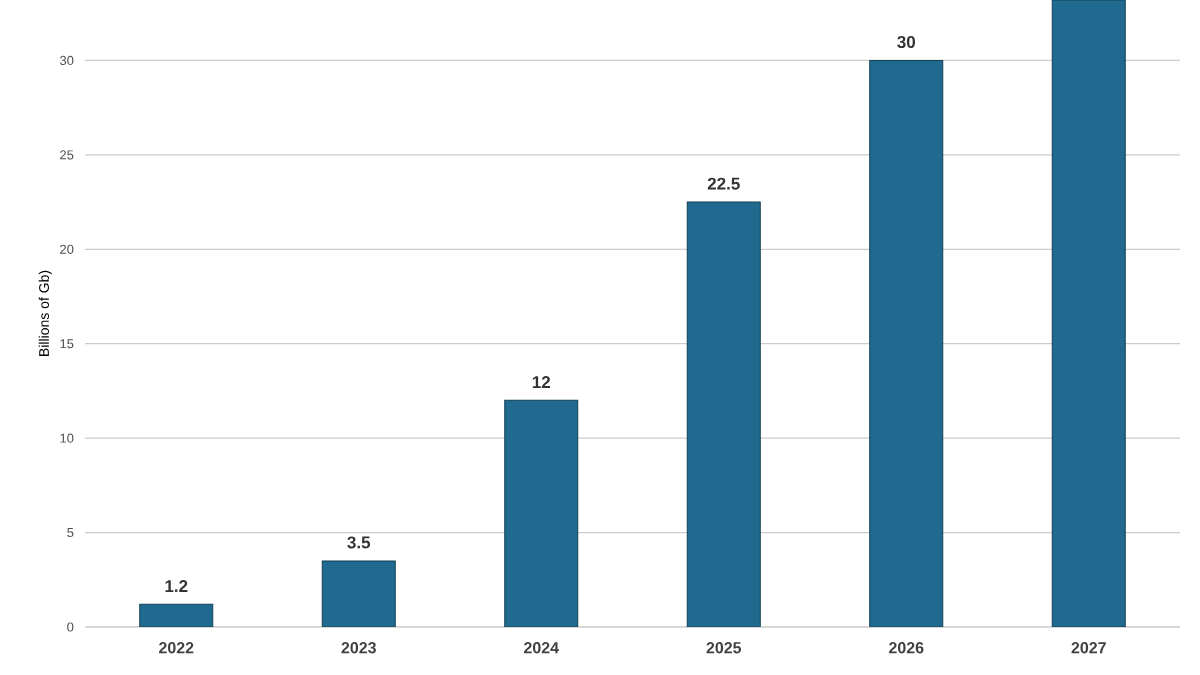 Image resolution: width=1200 pixels, height=675 pixels. What do you see at coordinates (176, 586) in the screenshot?
I see `data-label: 1.2` at bounding box center [176, 586].